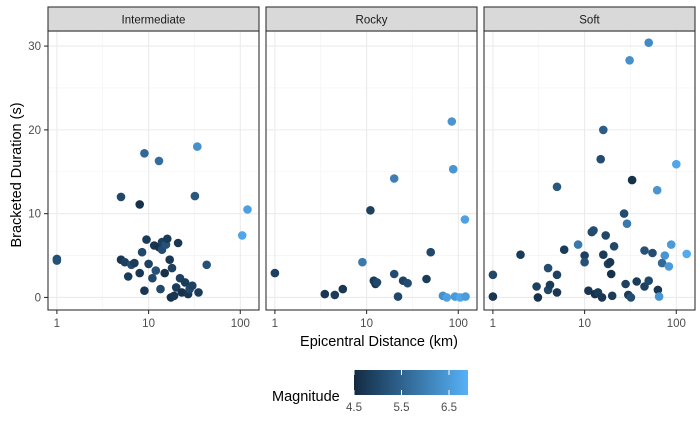 The image size is (700, 432). Describe the element at coordinates (38, 298) in the screenshot. I see `y-tick-label: 0` at that location.